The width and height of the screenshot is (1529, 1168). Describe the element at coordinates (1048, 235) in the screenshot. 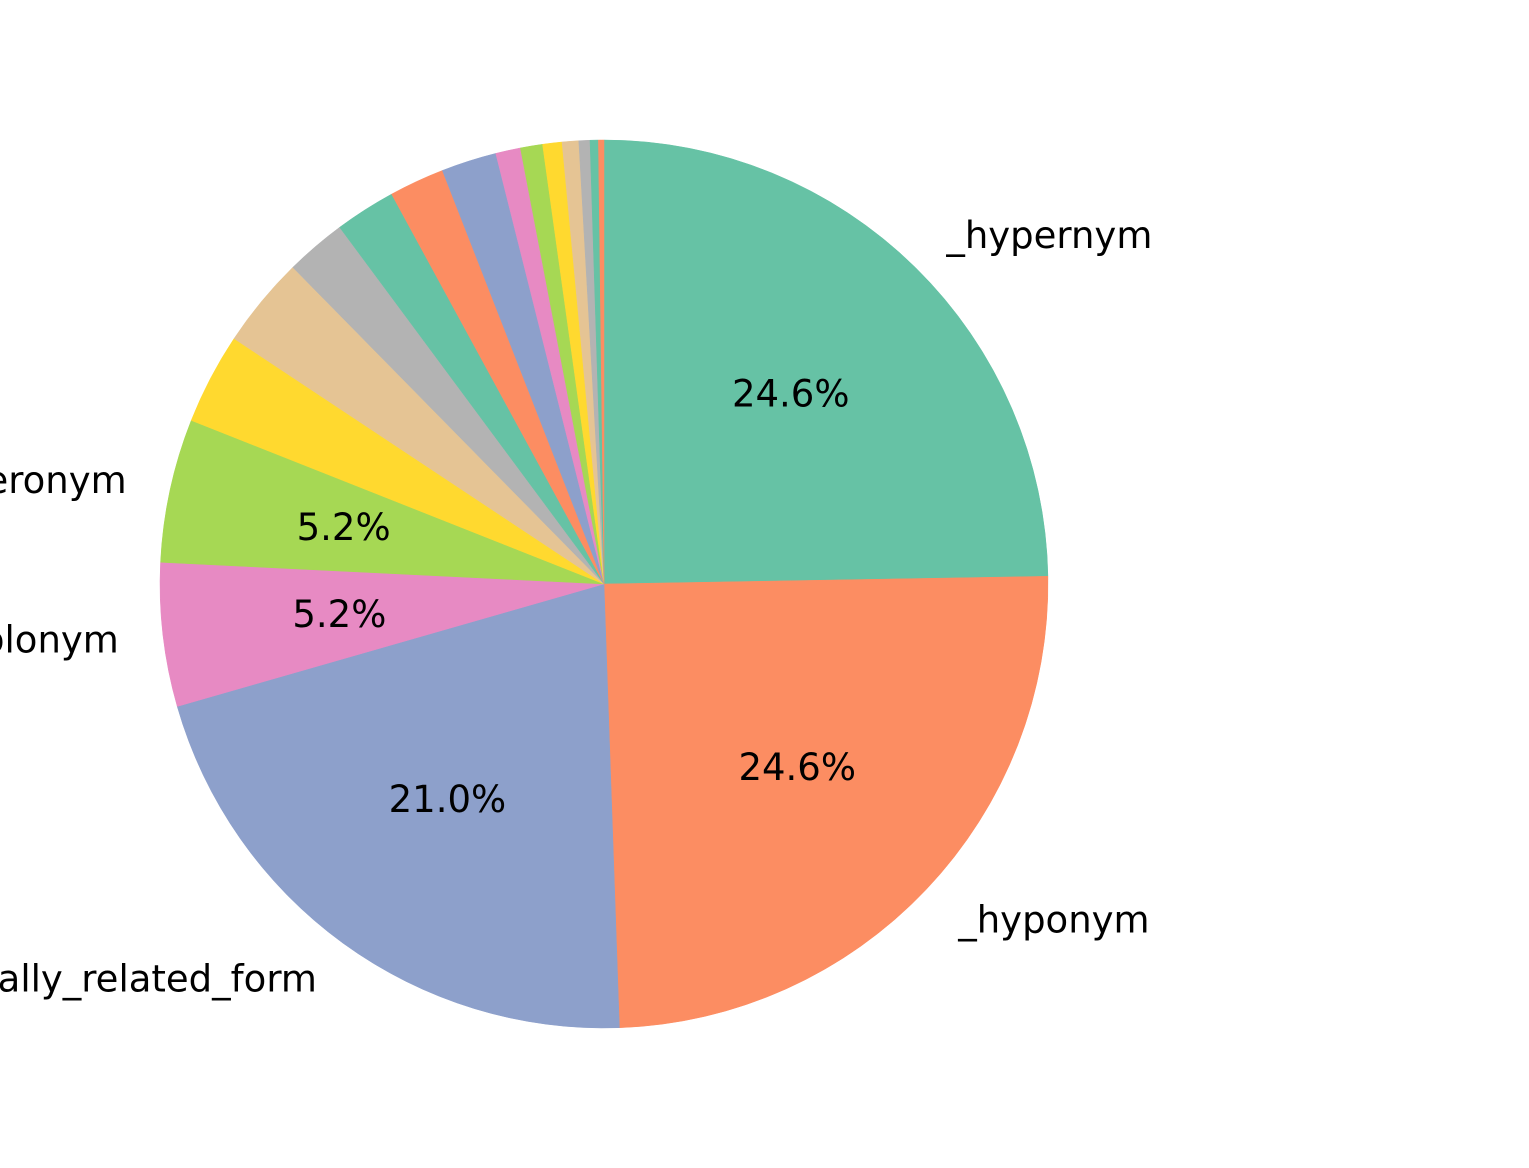

I see `slice-label: _hypernym` at that location.